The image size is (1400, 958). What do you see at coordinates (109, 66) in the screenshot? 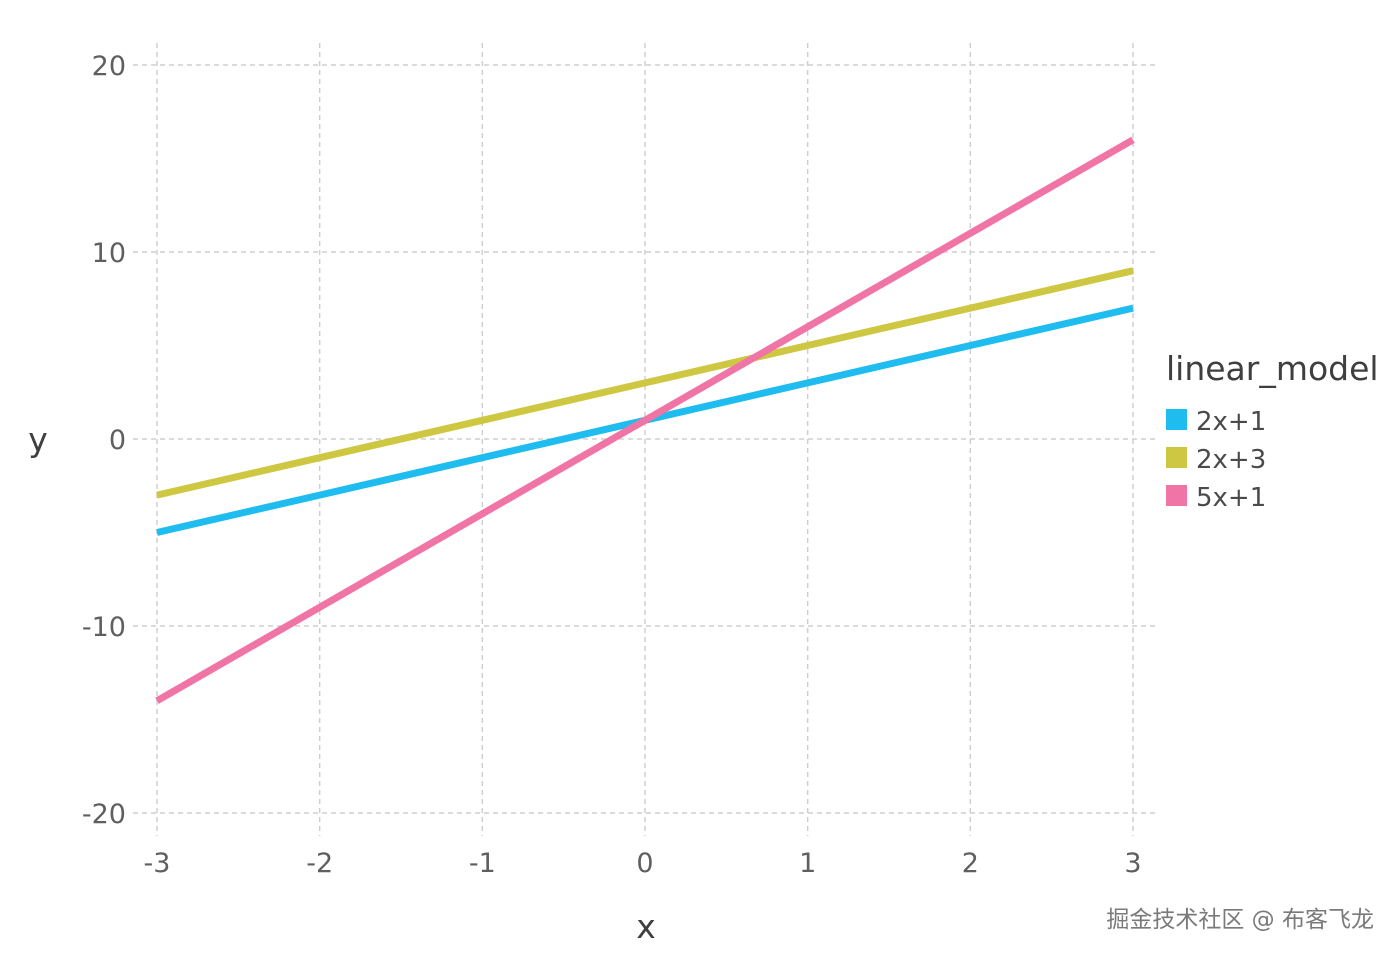
I see `y-tick-label: 20` at bounding box center [109, 66].